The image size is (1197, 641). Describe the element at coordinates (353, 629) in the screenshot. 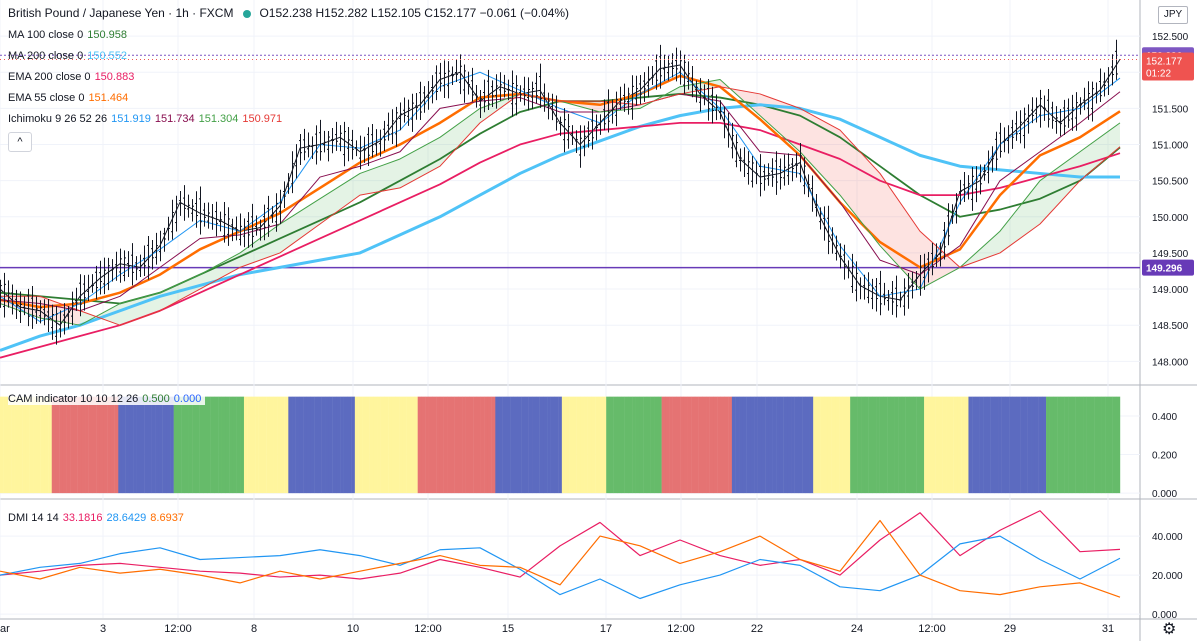

I see `x-tick-label: 10` at that location.